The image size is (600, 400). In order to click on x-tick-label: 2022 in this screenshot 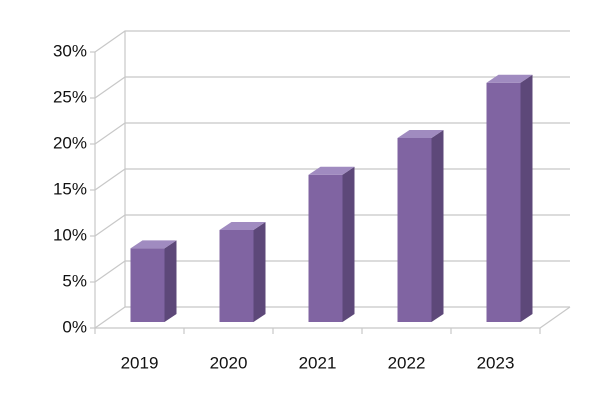, I will do `click(407, 362)`.